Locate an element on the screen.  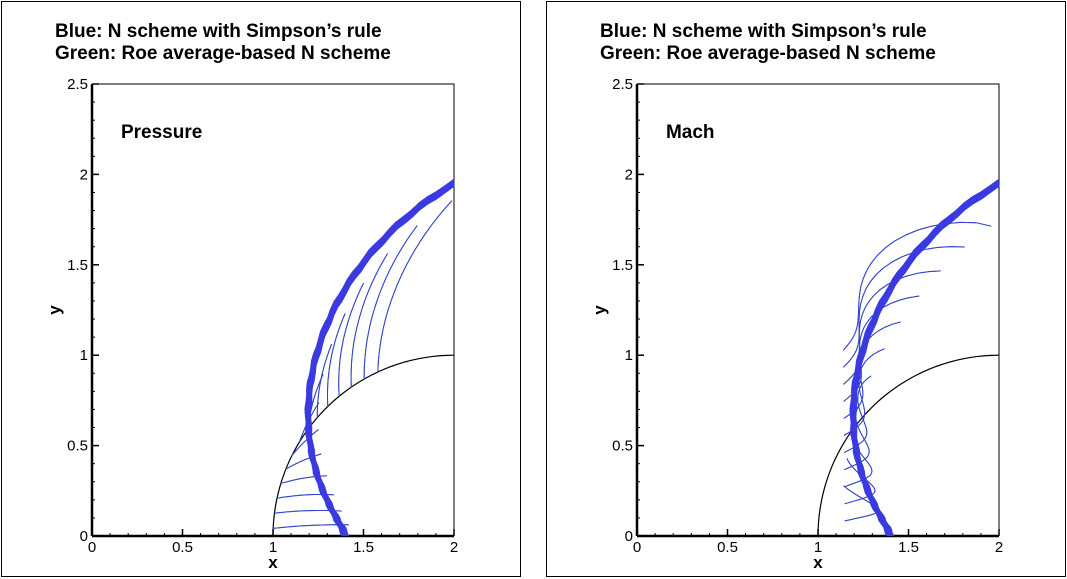
field-annotation: Pressure is located at coordinates (161, 132).